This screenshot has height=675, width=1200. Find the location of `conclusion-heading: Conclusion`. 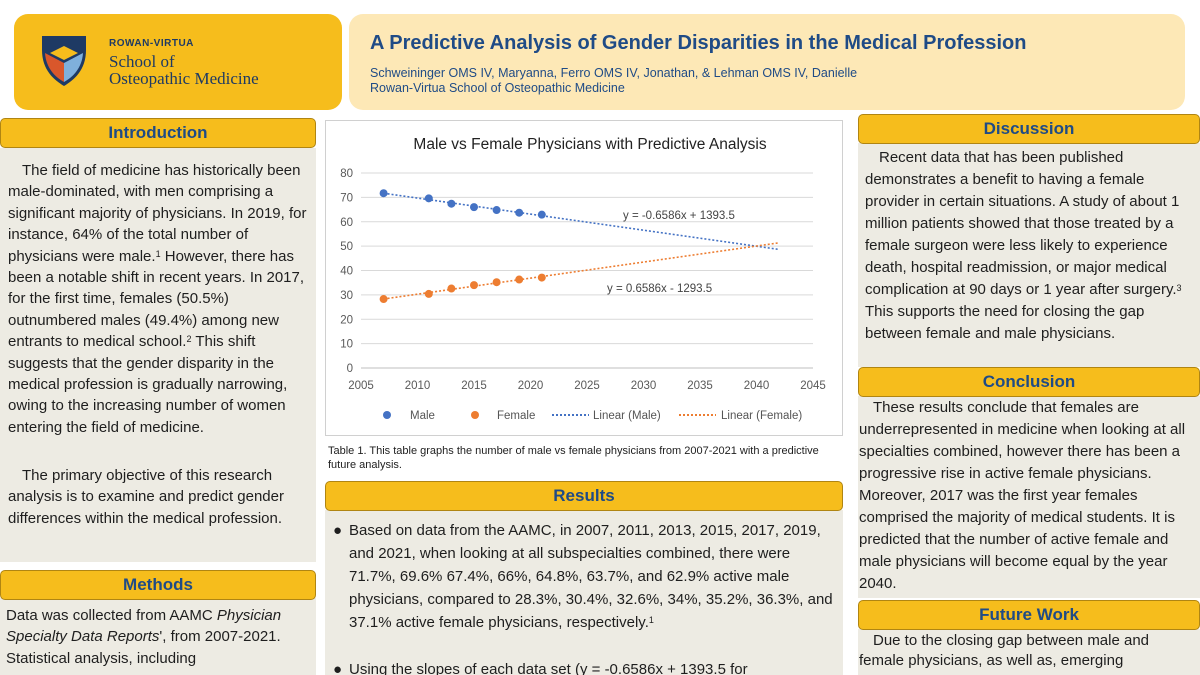

conclusion-heading: Conclusion is located at coordinates (1029, 382).